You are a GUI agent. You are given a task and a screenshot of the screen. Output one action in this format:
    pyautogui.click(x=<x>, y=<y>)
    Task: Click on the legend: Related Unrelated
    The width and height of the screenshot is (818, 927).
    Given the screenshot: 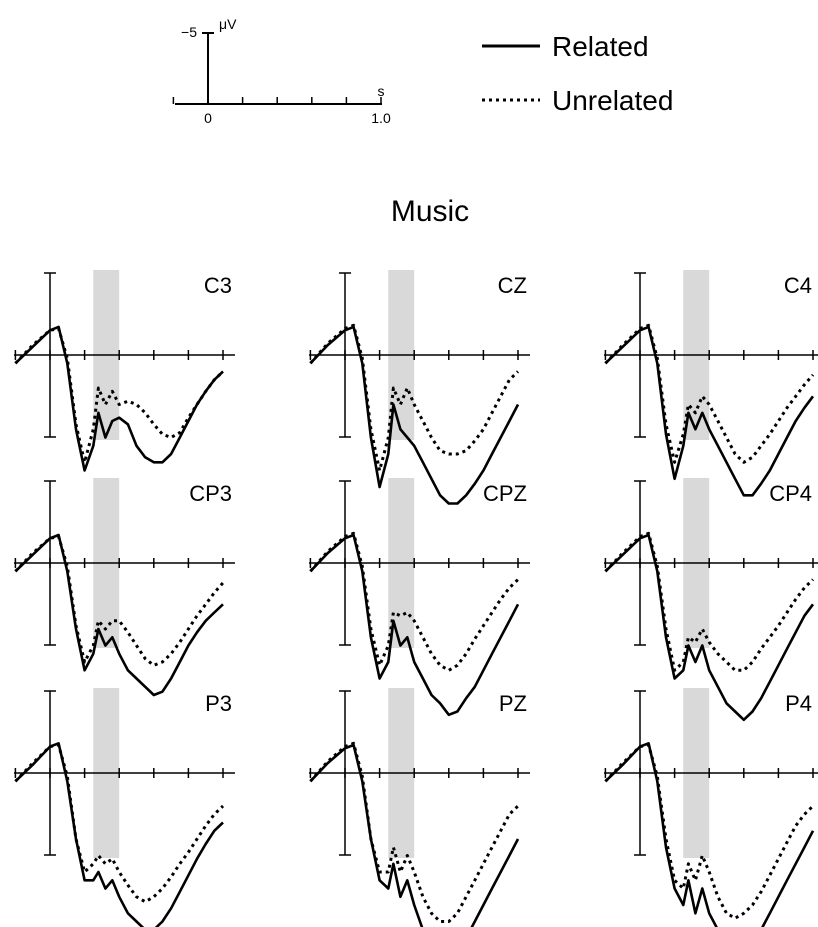 What is the action you would take?
    pyautogui.click(x=577, y=73)
    